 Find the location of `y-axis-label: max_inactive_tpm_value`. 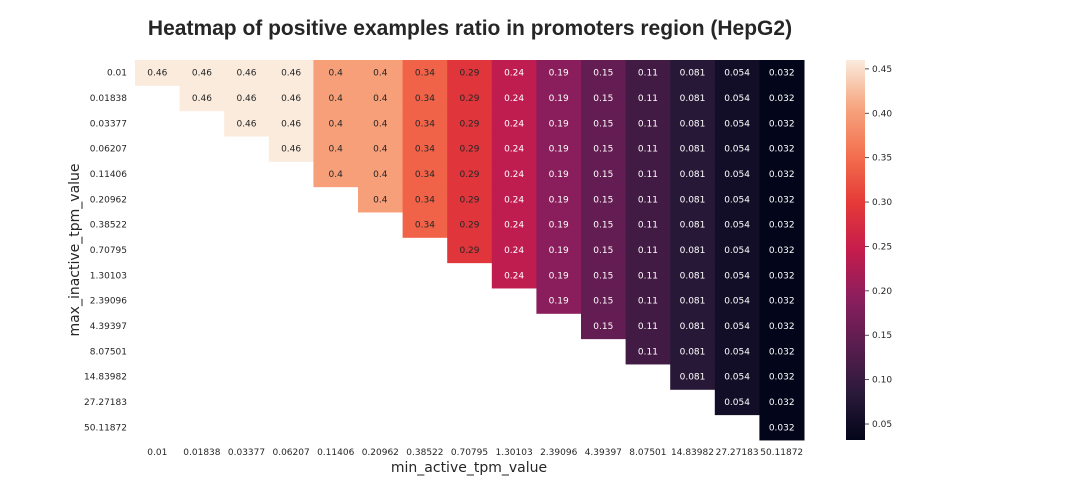

y-axis-label: max_inactive_tpm_value is located at coordinates (75, 249).